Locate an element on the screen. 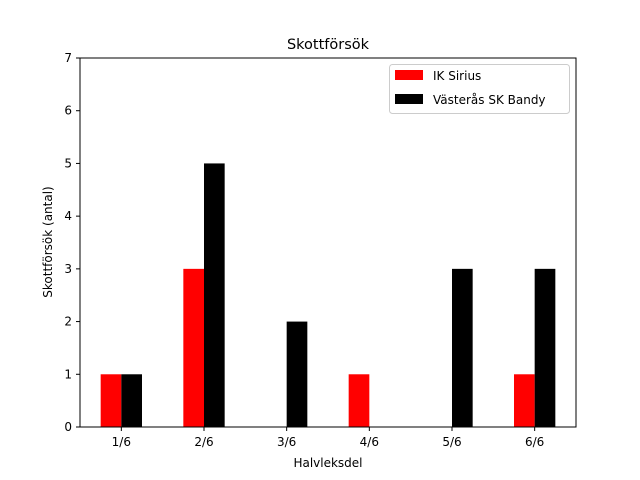  x-tick-label: 3/6 is located at coordinates (286, 442).